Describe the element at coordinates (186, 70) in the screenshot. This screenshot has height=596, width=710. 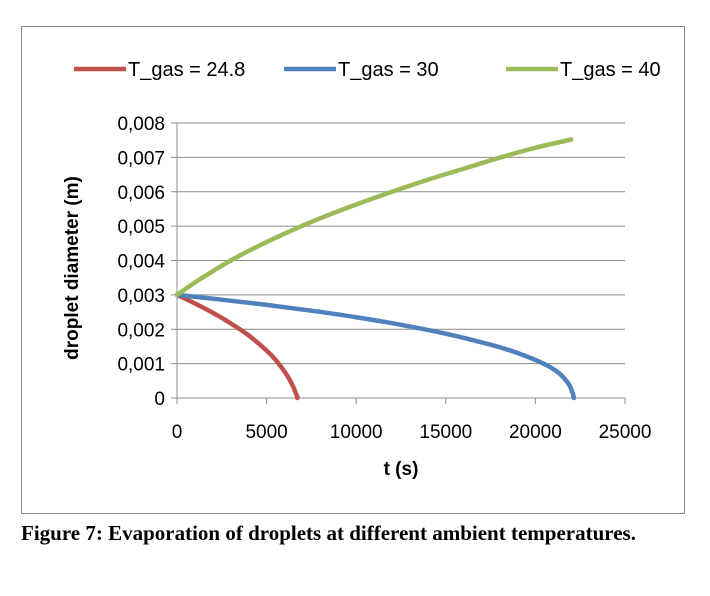
I see `legend-label-1: T_gas = 24.8` at that location.